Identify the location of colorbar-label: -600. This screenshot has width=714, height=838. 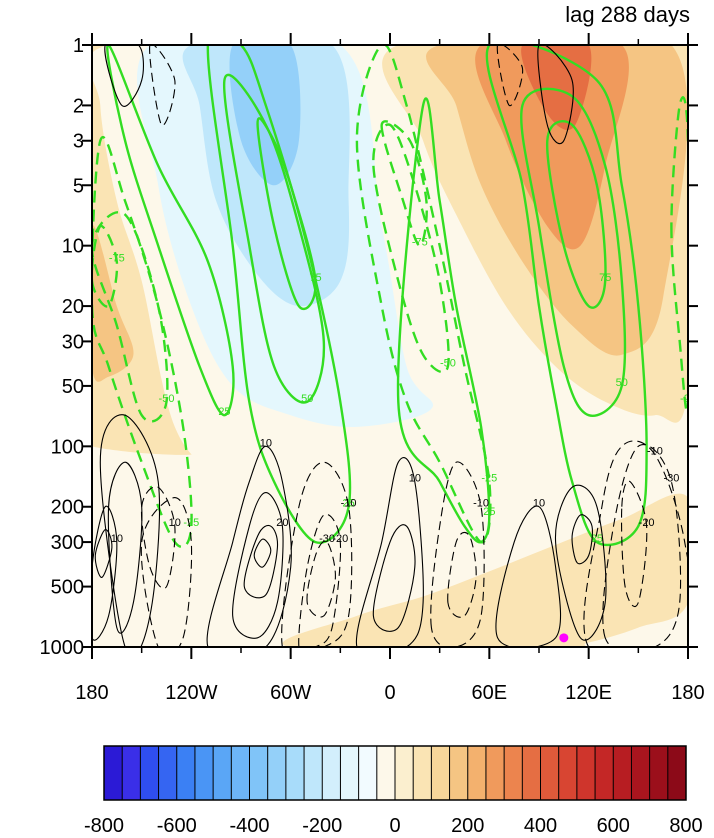
(177, 826).